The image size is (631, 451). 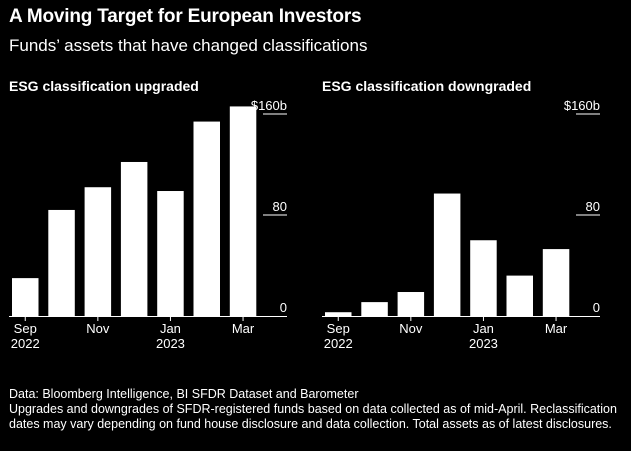 I want to click on upgraded-xtick-label: Jan, so click(x=170, y=328).